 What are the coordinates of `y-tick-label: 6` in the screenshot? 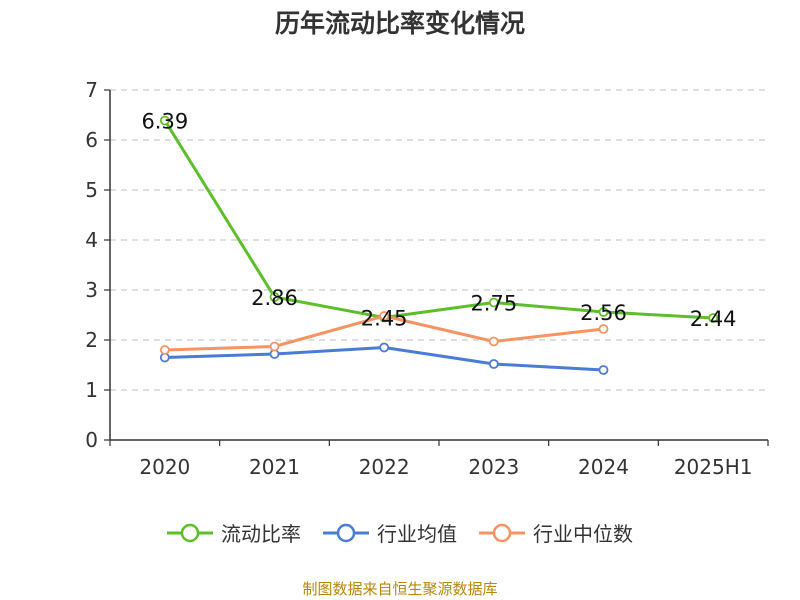 It's located at (91, 140).